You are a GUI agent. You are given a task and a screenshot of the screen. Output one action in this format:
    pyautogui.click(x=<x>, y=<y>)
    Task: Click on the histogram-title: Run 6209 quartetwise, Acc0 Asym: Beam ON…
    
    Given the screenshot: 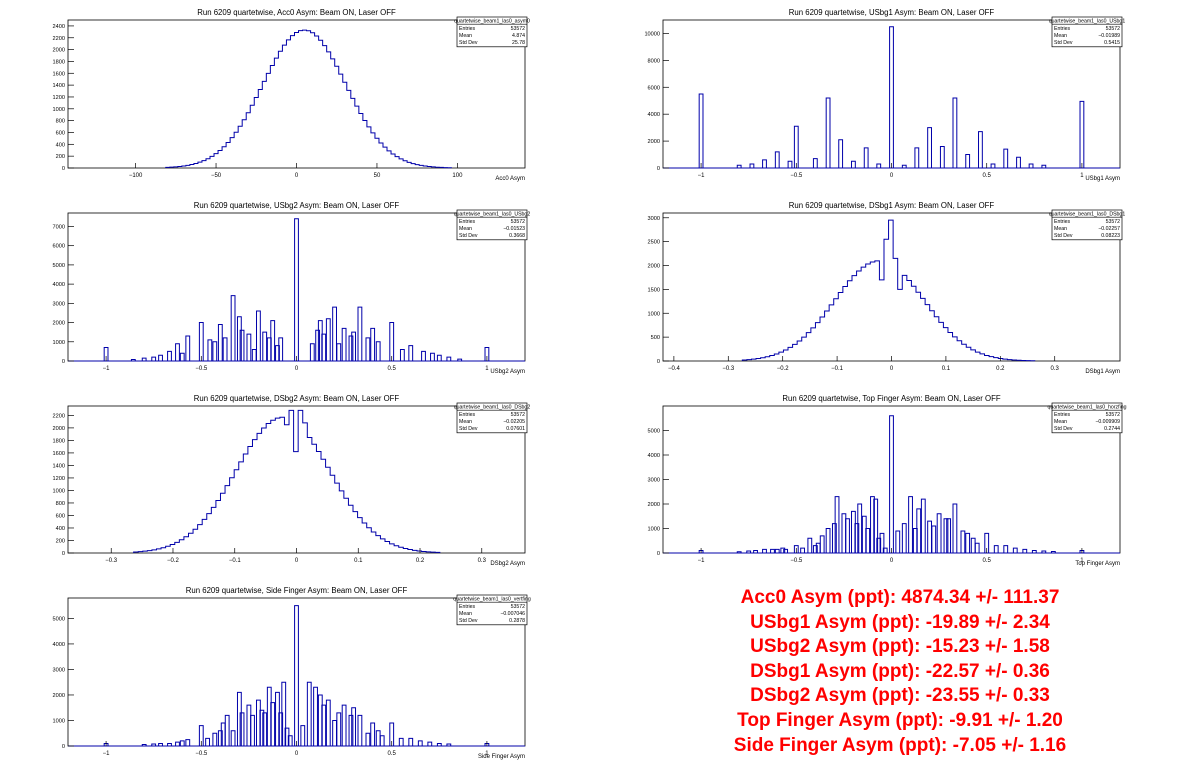 What is the action you would take?
    pyautogui.click(x=296, y=12)
    